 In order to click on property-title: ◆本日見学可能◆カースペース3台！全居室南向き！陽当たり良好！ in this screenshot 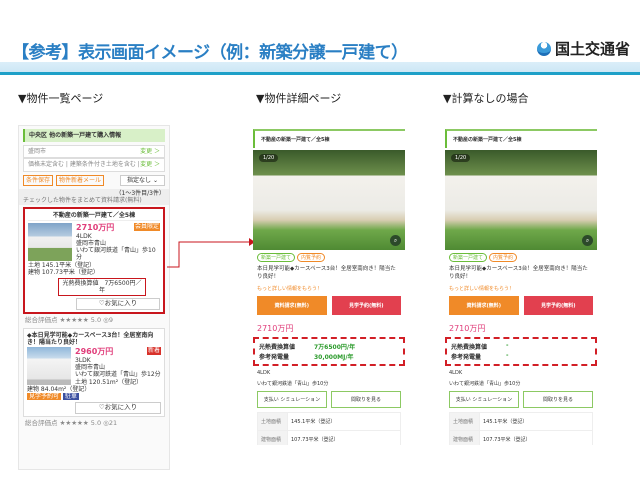, I will do `click(90, 339)`.